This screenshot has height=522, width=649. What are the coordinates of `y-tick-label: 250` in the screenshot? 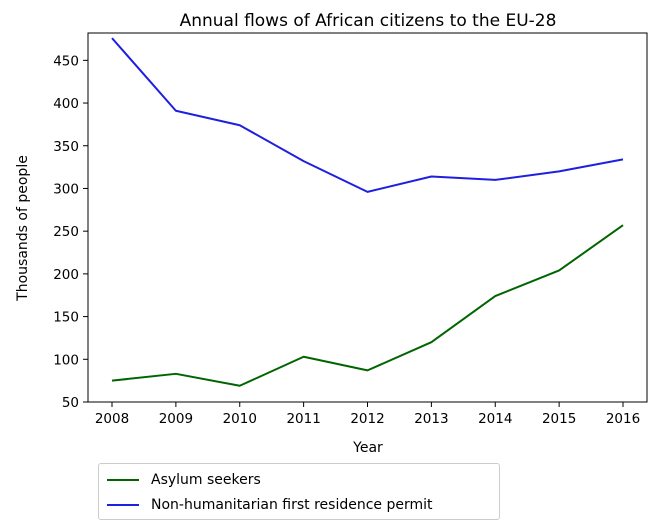 It's located at (66, 232).